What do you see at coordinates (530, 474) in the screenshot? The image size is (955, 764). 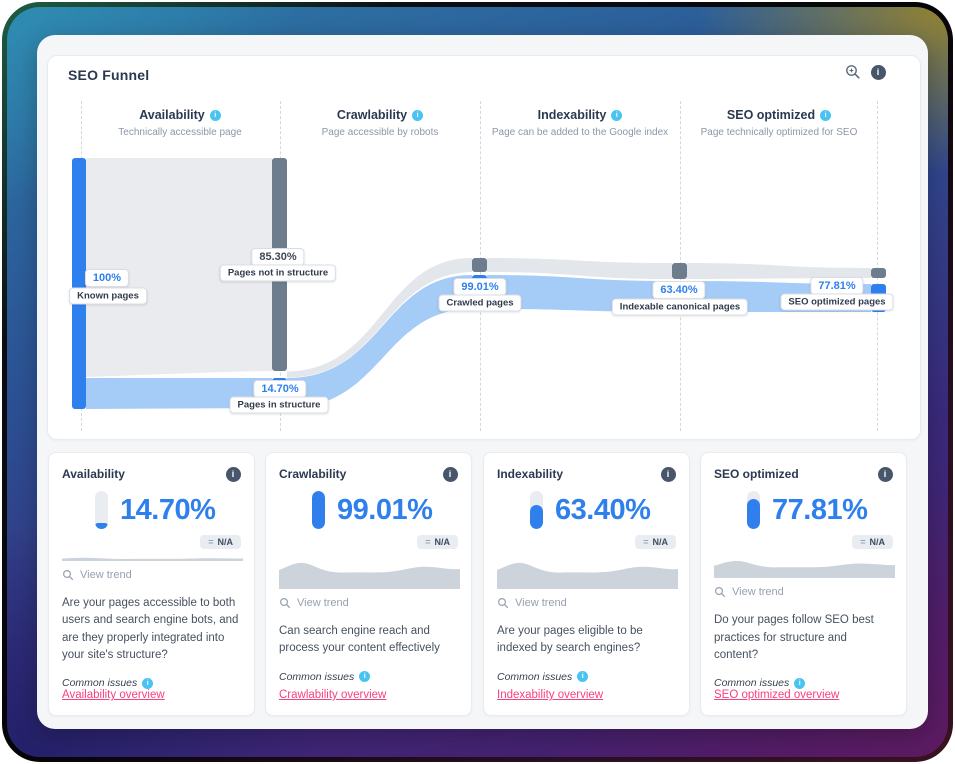 I see `kpi-title: Indexability` at bounding box center [530, 474].